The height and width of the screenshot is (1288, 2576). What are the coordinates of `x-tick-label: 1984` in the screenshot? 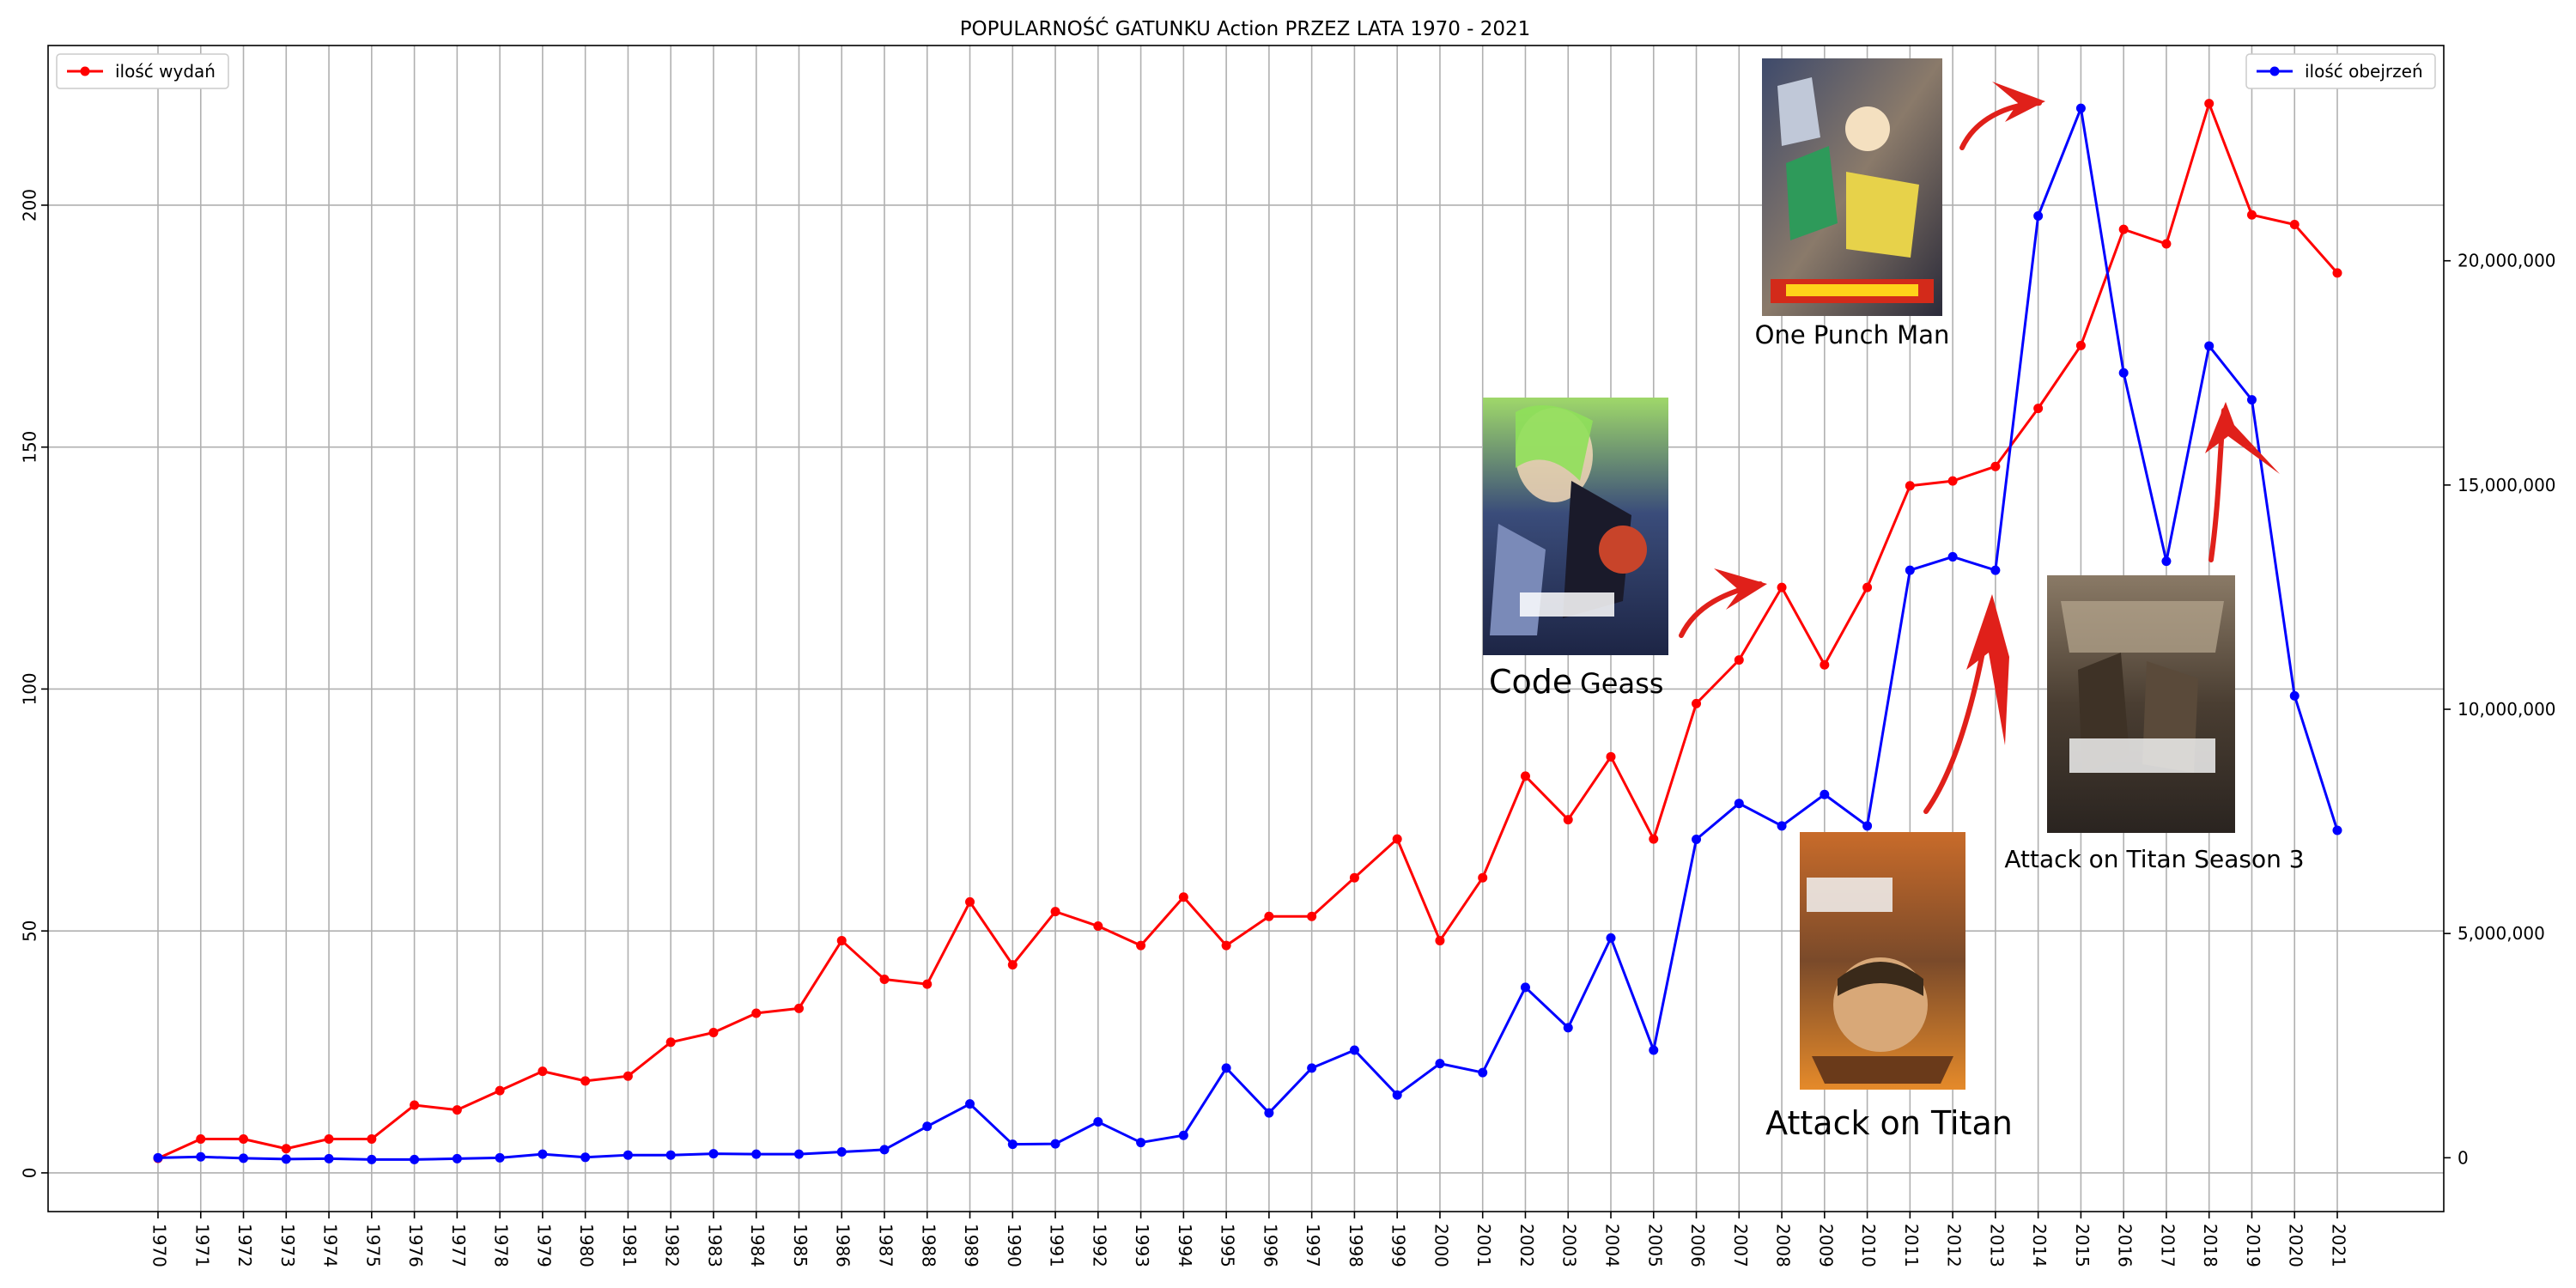 It's located at (757, 1246).